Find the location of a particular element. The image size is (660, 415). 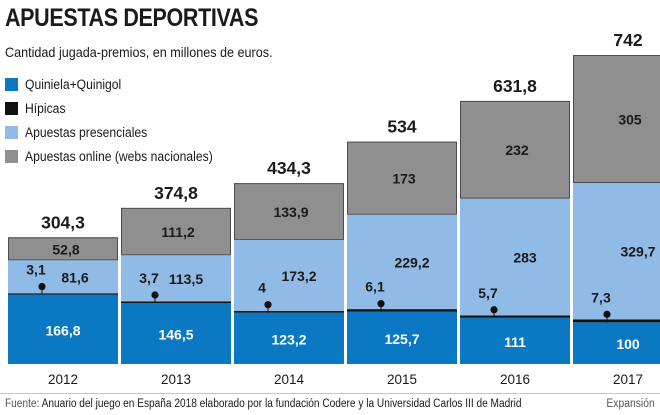

label-total-2017: 742 is located at coordinates (627, 40).